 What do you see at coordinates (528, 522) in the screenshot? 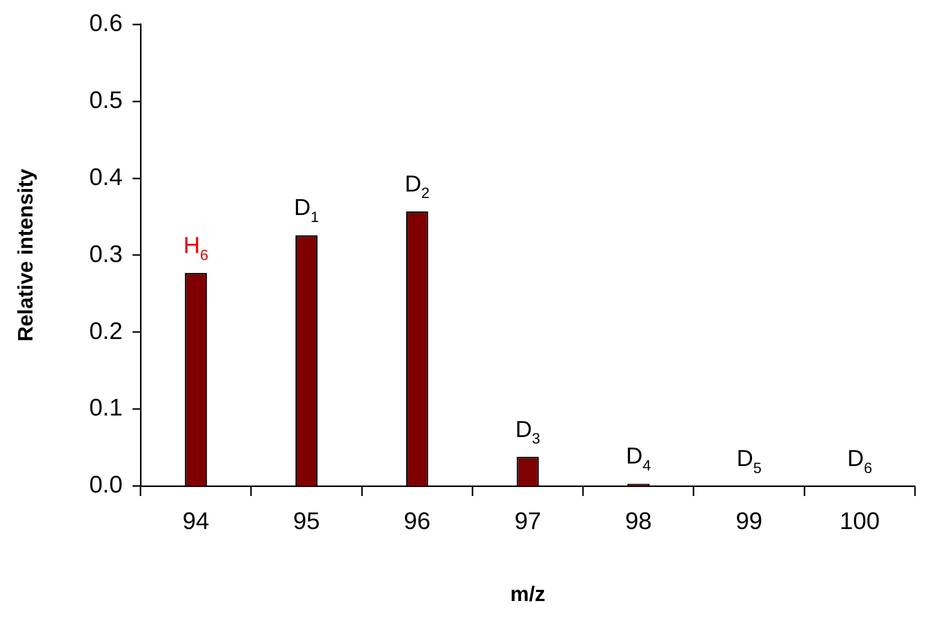
I see `x-tick-label: 97` at bounding box center [528, 522].